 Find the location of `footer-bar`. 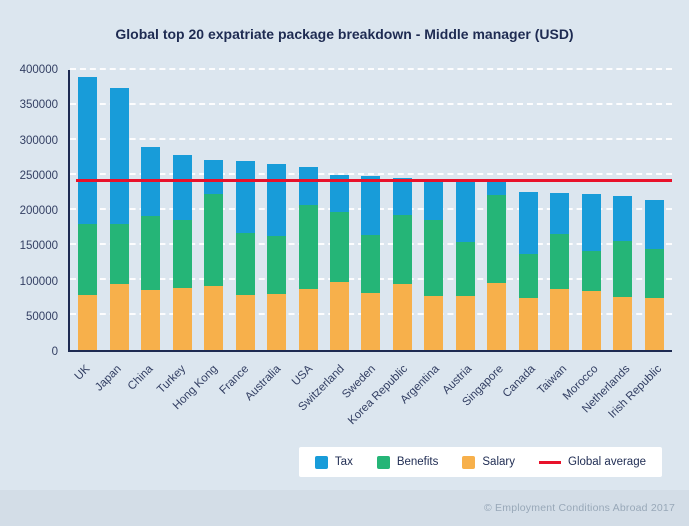

footer-bar is located at coordinates (344, 508).